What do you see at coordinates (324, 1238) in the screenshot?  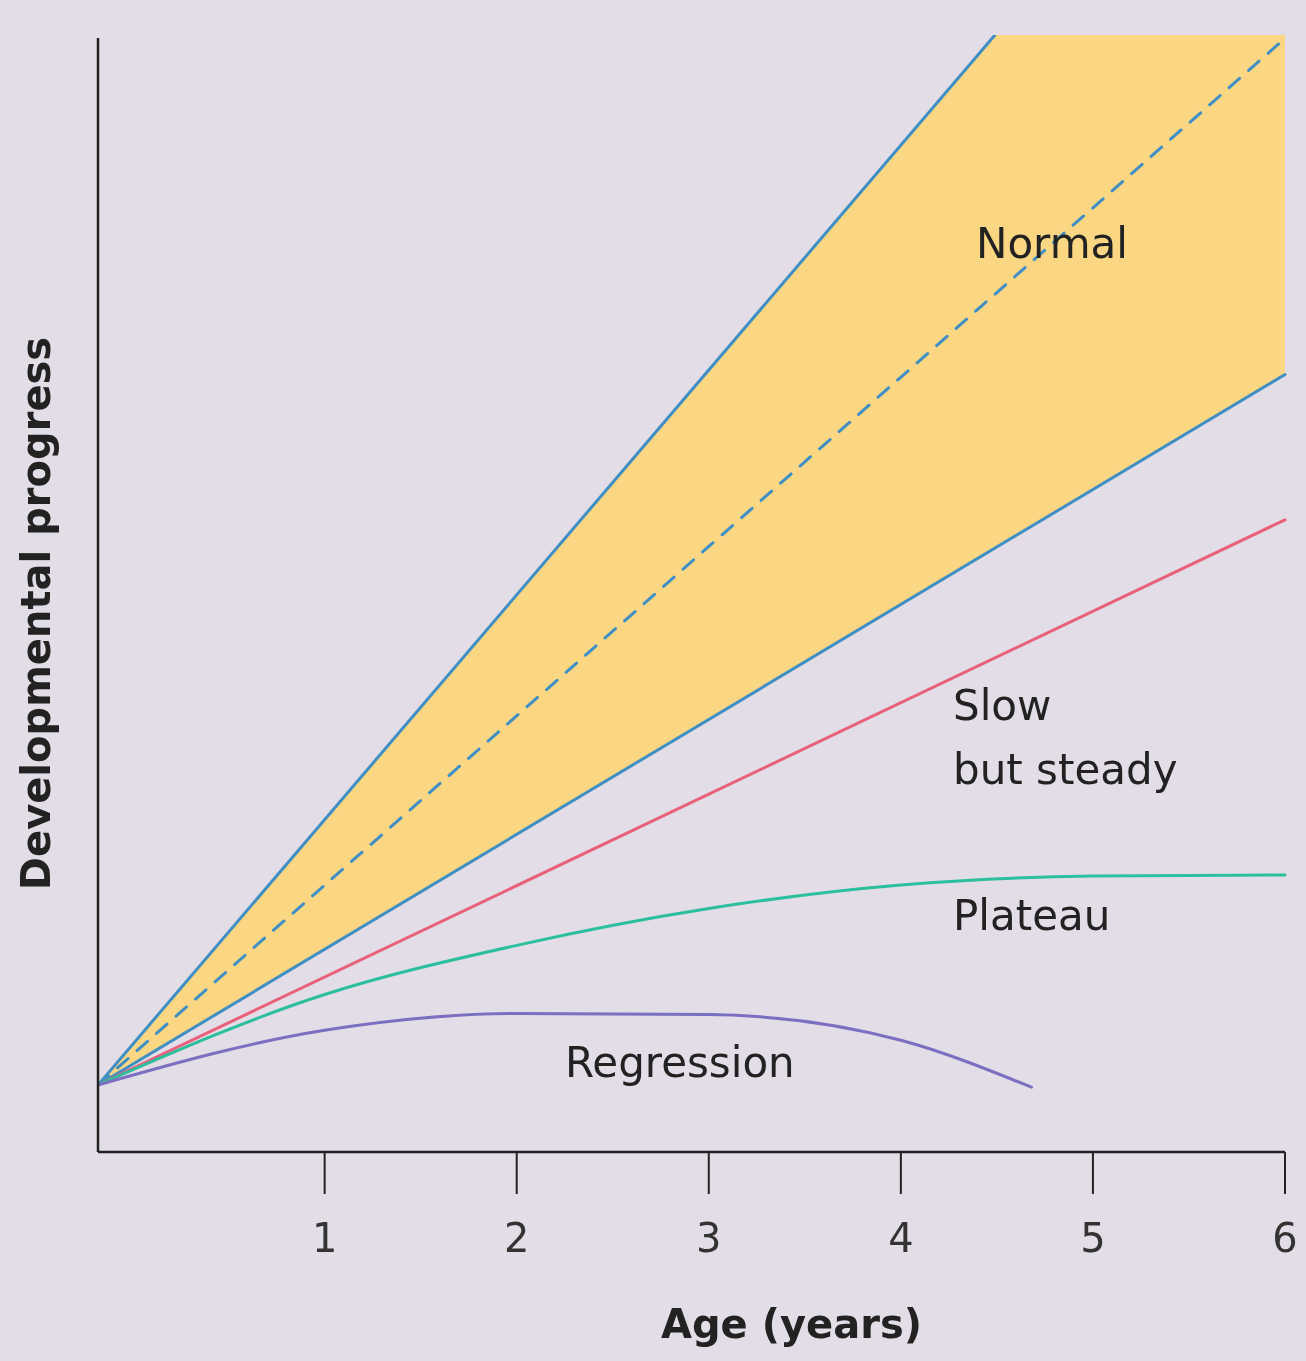 I see `x-tick-label: 1` at bounding box center [324, 1238].